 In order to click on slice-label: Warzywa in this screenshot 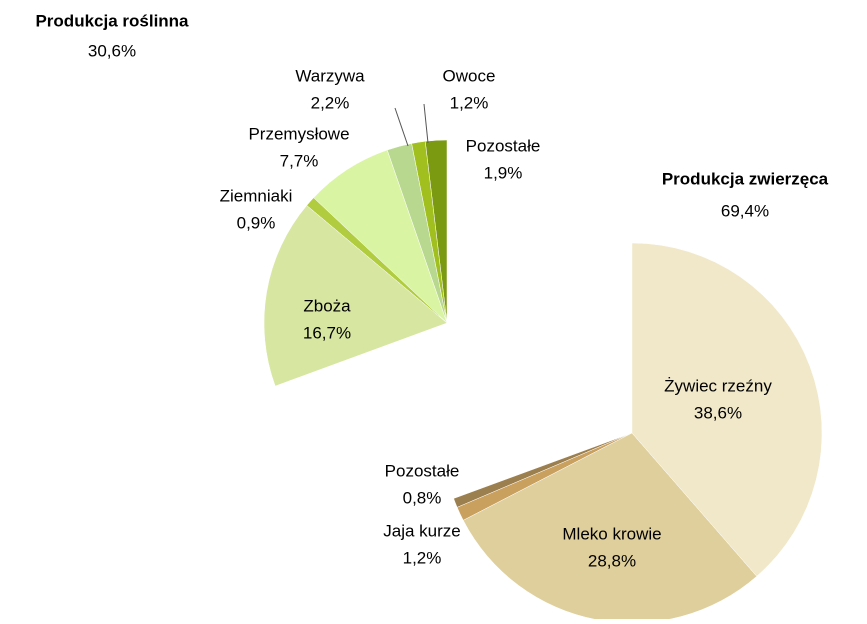, I will do `click(330, 75)`.